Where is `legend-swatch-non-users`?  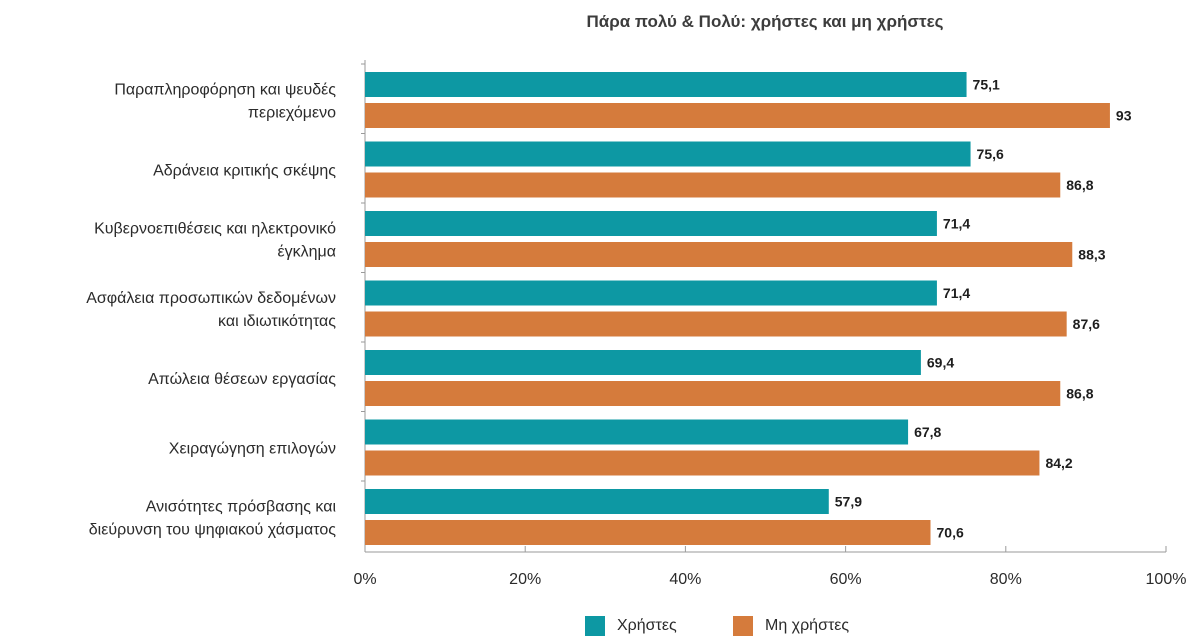 legend-swatch-non-users is located at coordinates (743, 626).